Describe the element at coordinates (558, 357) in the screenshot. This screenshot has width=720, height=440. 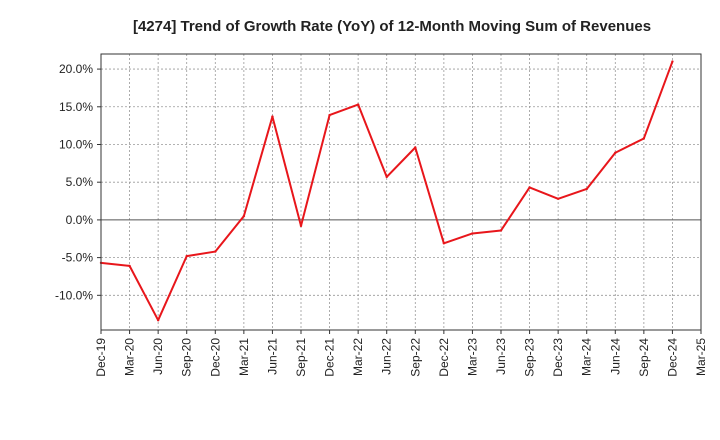
I see `x-tick-label: Dec-23` at that location.